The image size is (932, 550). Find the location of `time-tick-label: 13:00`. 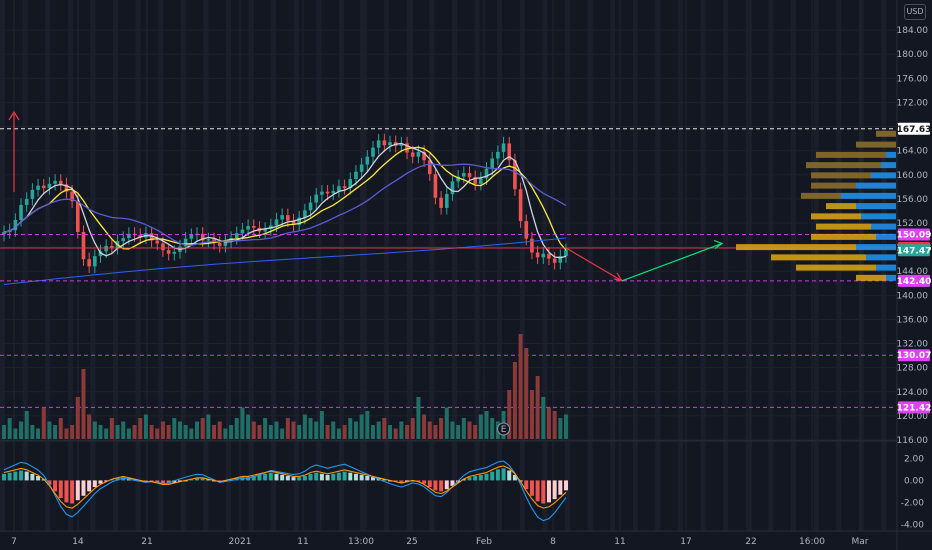

time-tick-label: 13:00 is located at coordinates (361, 542).